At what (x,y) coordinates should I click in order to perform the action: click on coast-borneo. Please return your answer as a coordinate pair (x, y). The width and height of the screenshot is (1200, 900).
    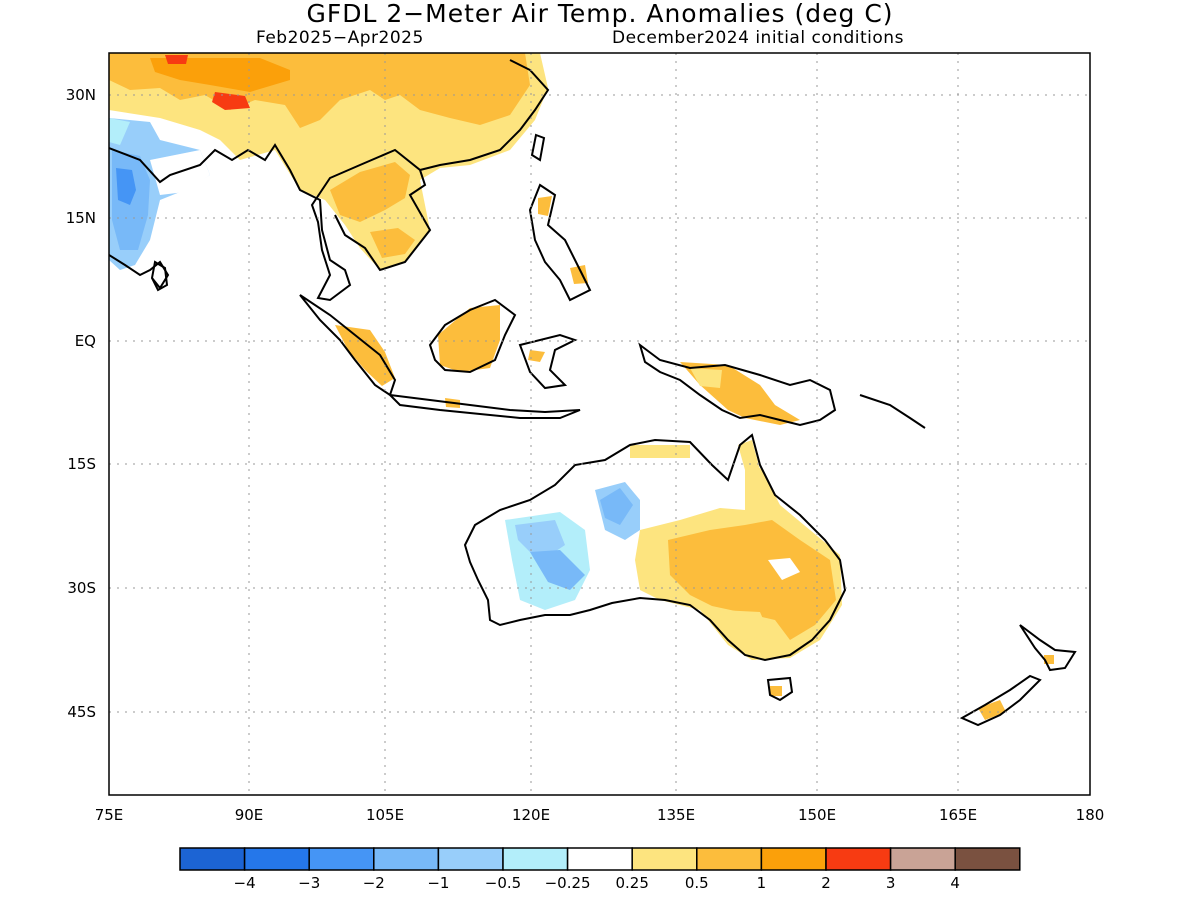
    Looking at the image, I should click on (472, 336).